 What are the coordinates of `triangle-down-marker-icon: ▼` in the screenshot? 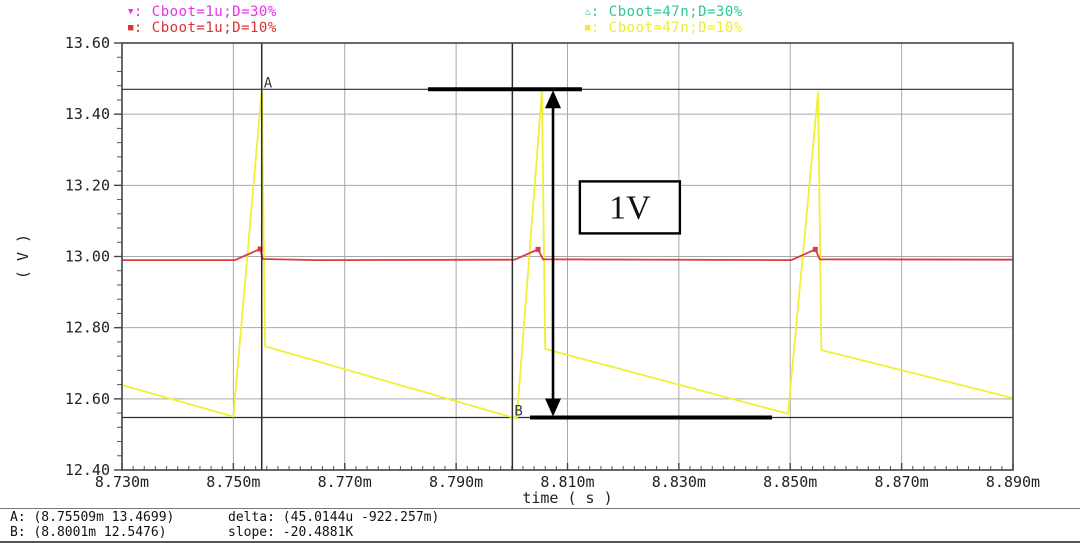 It's located at (131, 12).